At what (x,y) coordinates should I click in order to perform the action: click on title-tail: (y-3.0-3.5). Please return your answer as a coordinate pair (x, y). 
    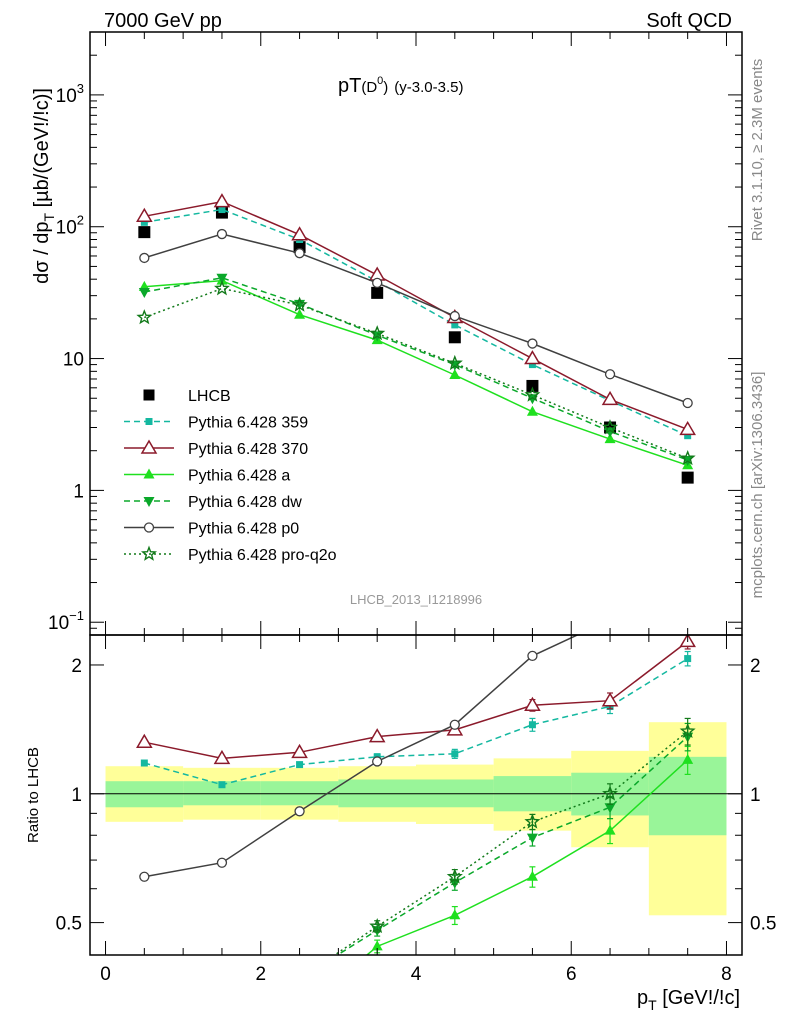
    Looking at the image, I should click on (428, 87).